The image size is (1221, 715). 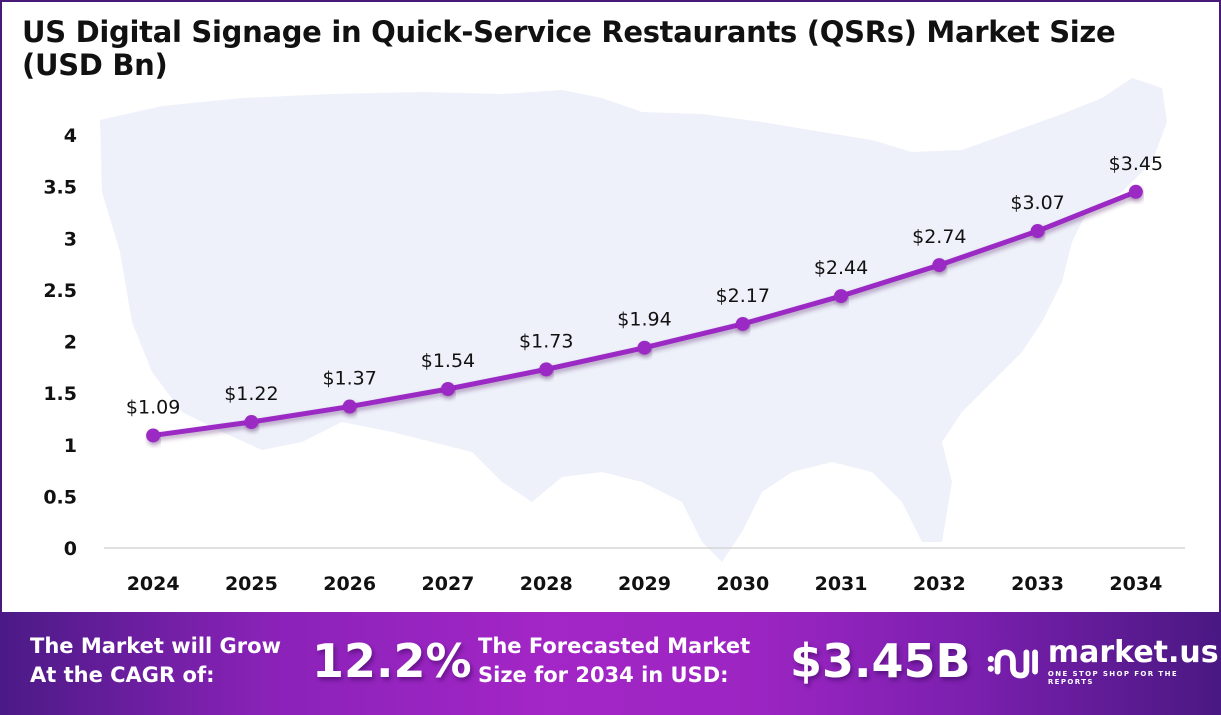 What do you see at coordinates (939, 237) in the screenshot?
I see `data-label: $2.74` at bounding box center [939, 237].